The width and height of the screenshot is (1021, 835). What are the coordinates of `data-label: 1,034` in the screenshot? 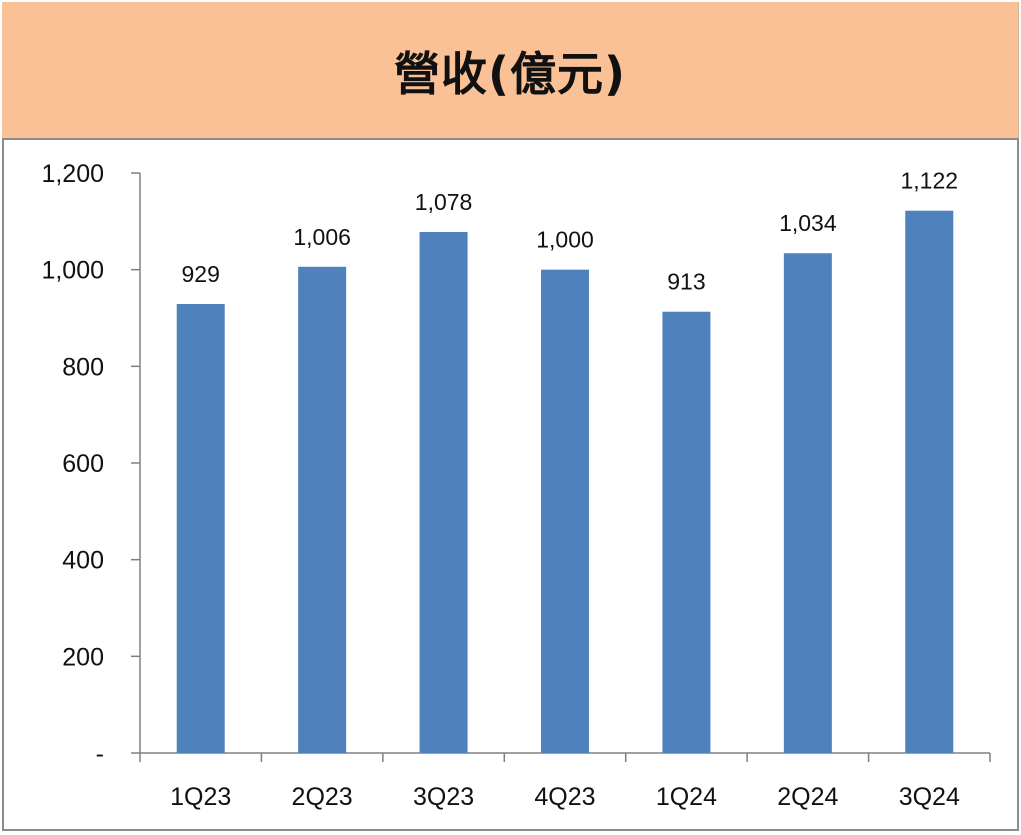 It's located at (808, 223).